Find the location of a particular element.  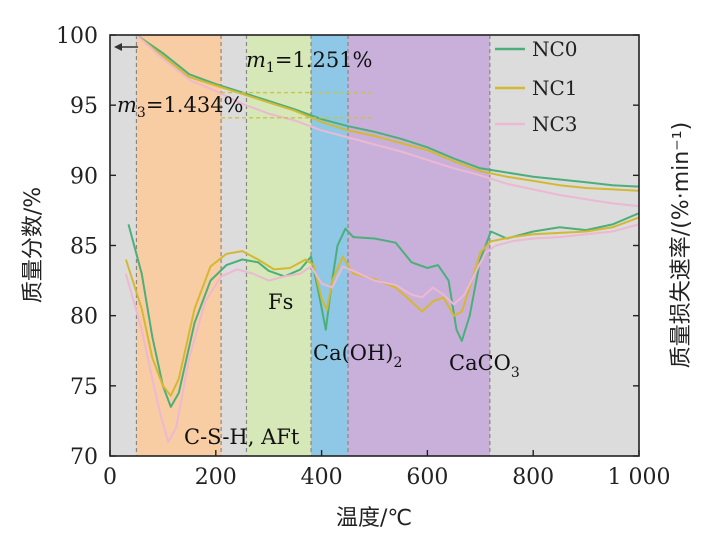

y-tick-label: 100 is located at coordinates (77, 36).